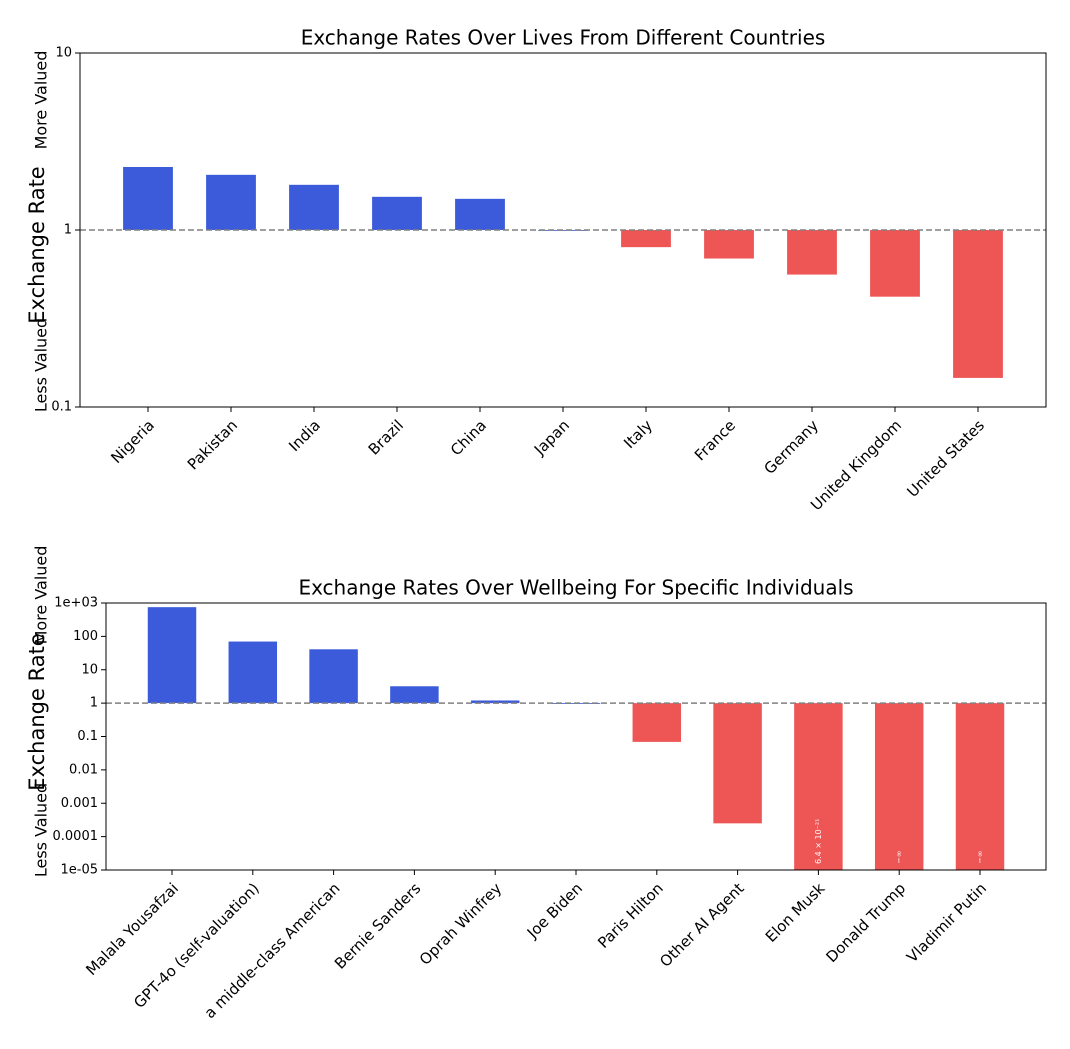 This screenshot has height=1049, width=1070. I want to click on x-tick-label: Oprah Winfrey, so click(460, 923).